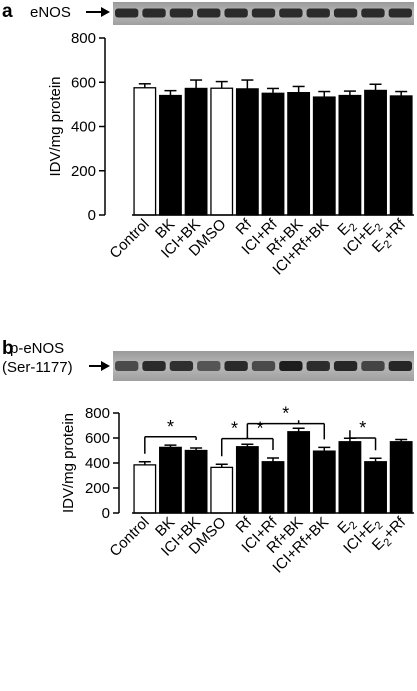 Image resolution: width=417 pixels, height=691 pixels. Describe the element at coordinates (7, 11) in the screenshot. I see `panel-label-a: a` at that location.